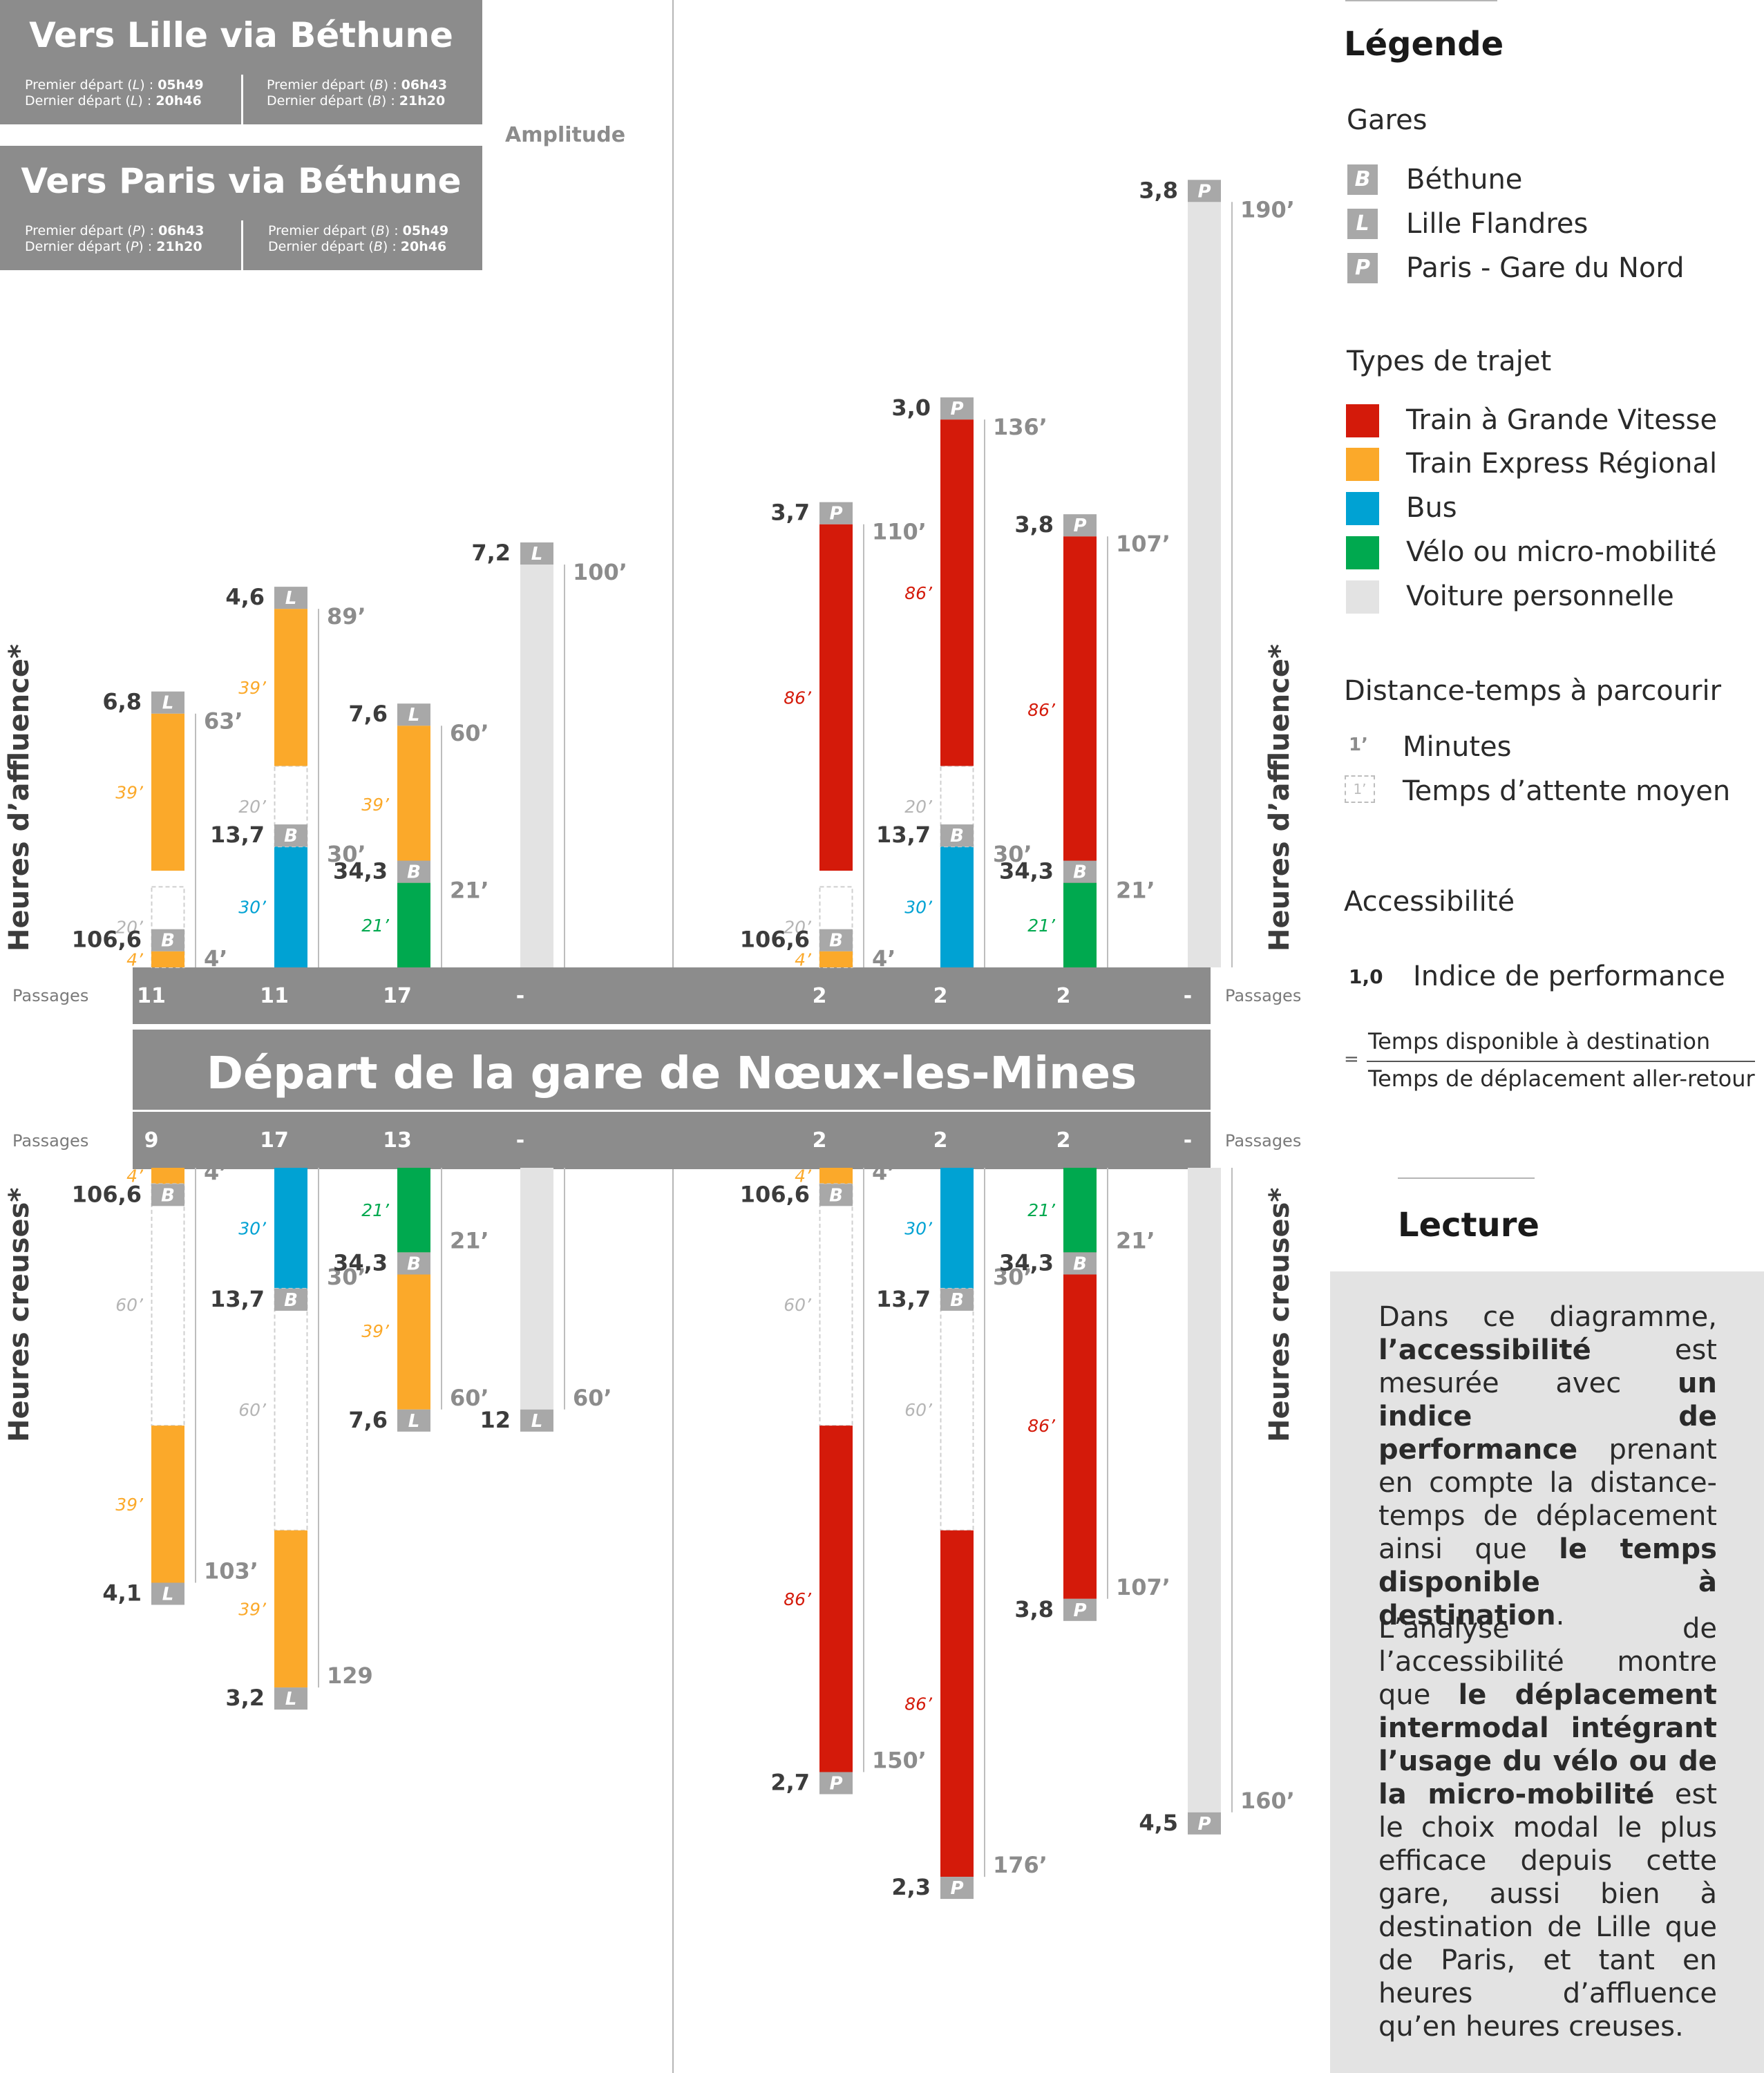 This screenshot has width=1764, height=2073. Describe the element at coordinates (1360, 789) in the screenshot. I see `wait-sample: 1’` at that location.